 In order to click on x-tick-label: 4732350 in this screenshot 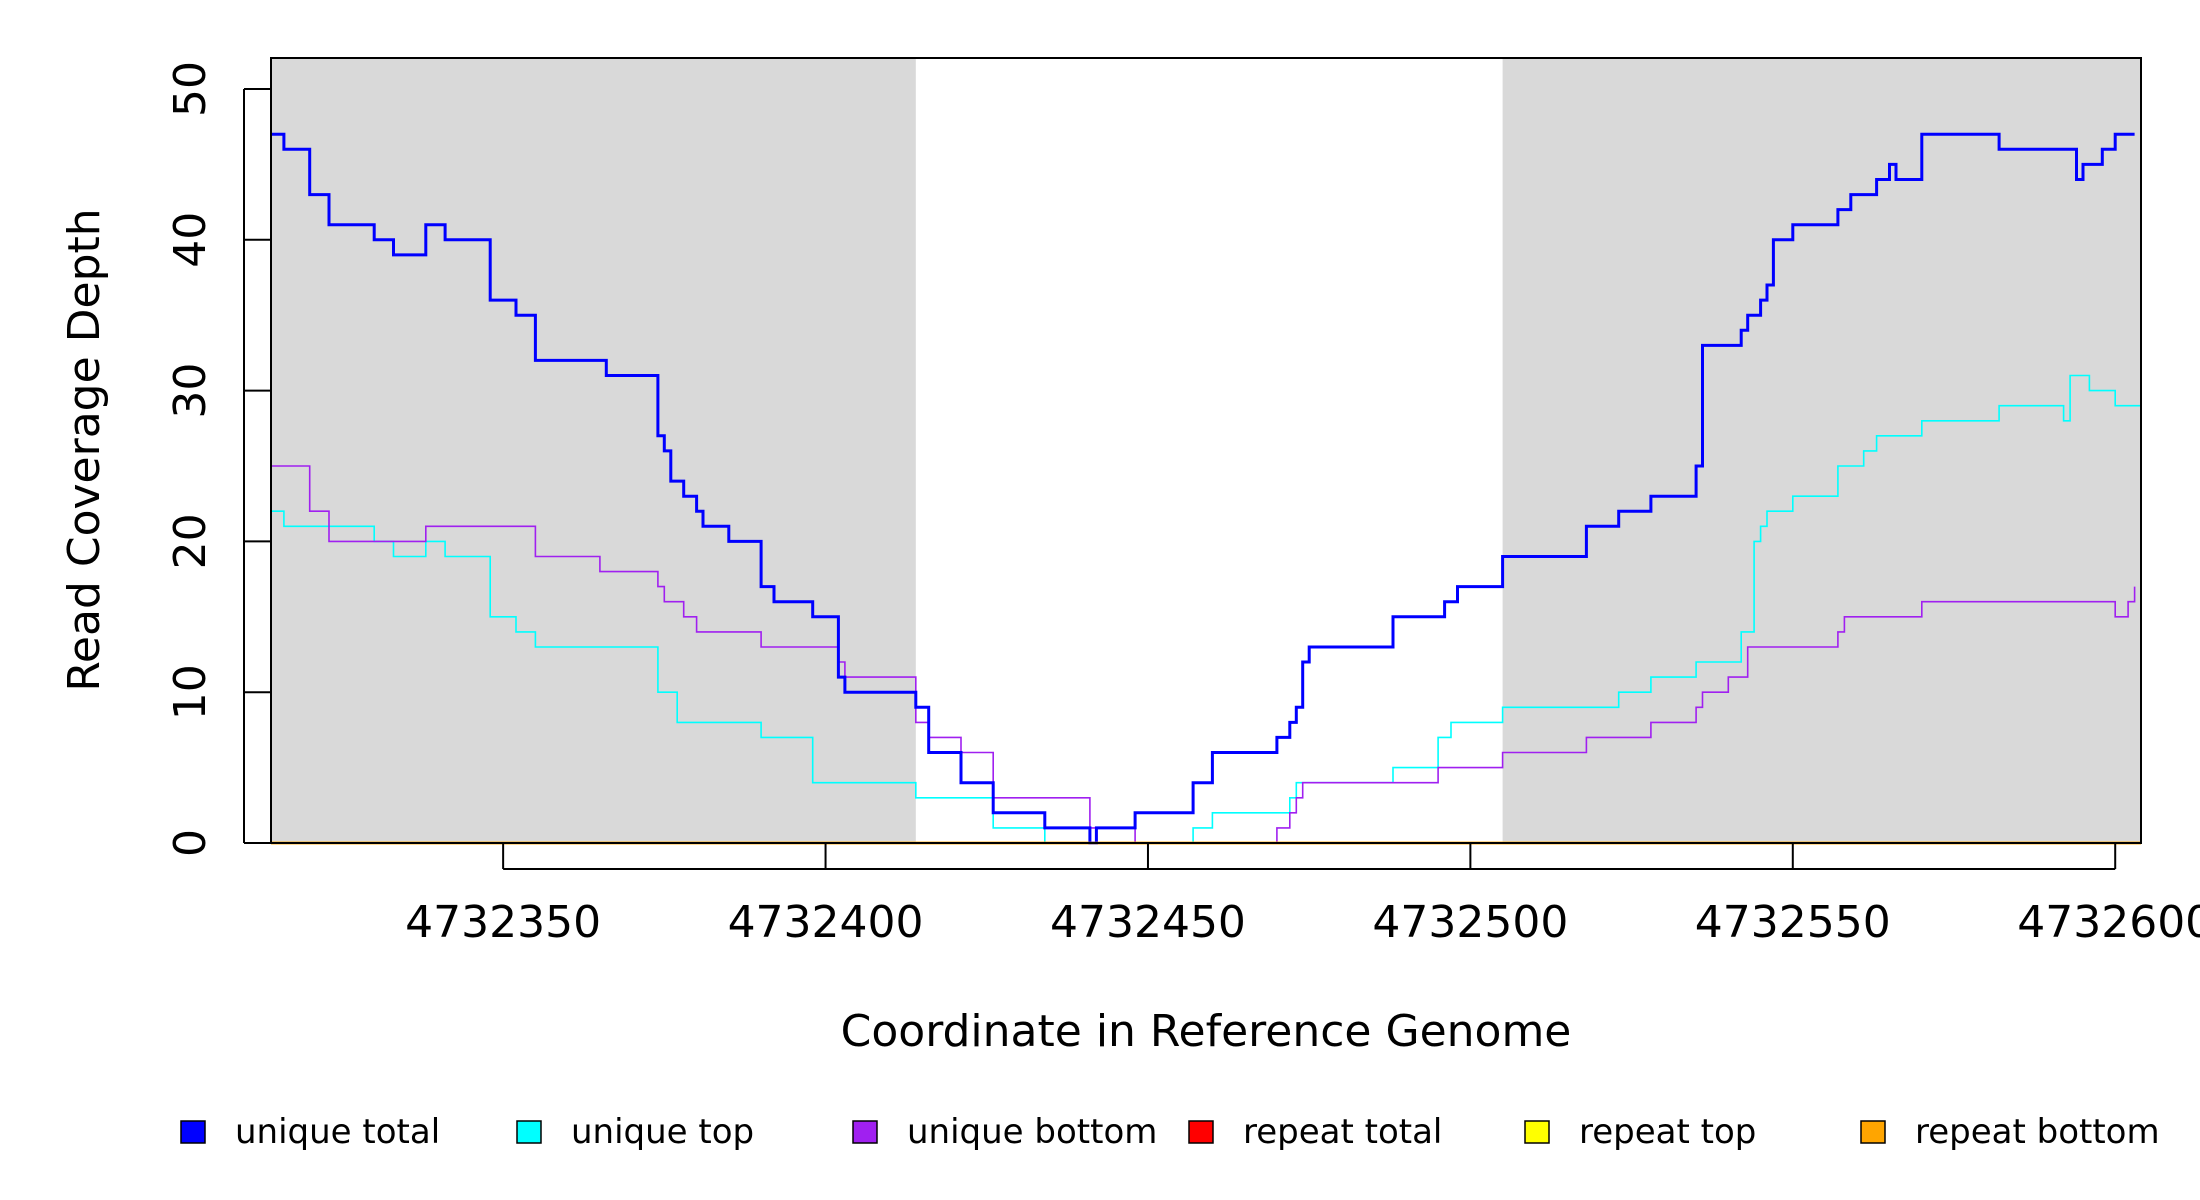, I will do `click(503, 922)`.